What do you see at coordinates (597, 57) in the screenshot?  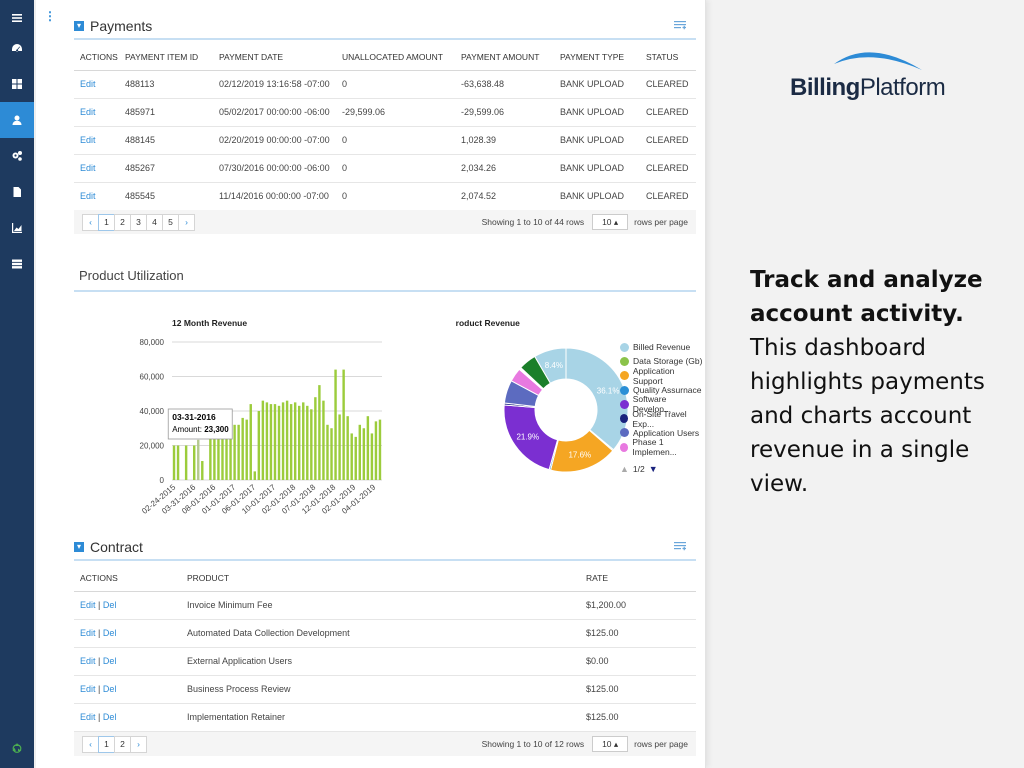 I see `column-header: PAYMENT TYPE` at bounding box center [597, 57].